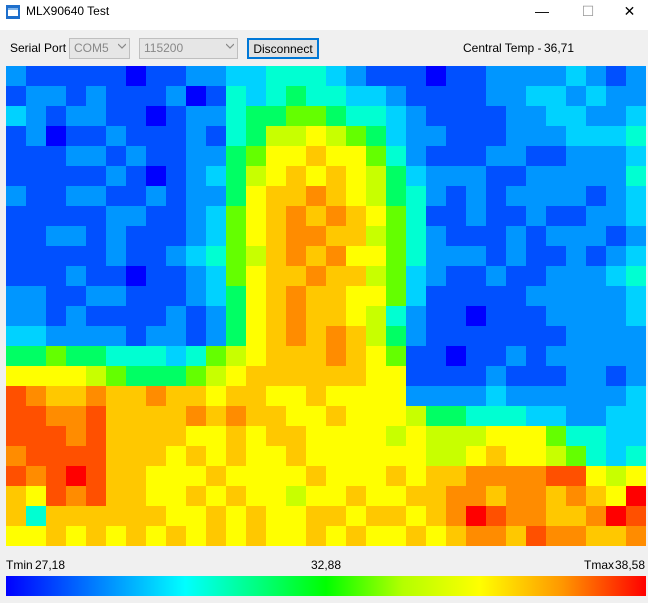  Describe the element at coordinates (283, 48) in the screenshot. I see `disconnect-button: Disconnect` at that location.